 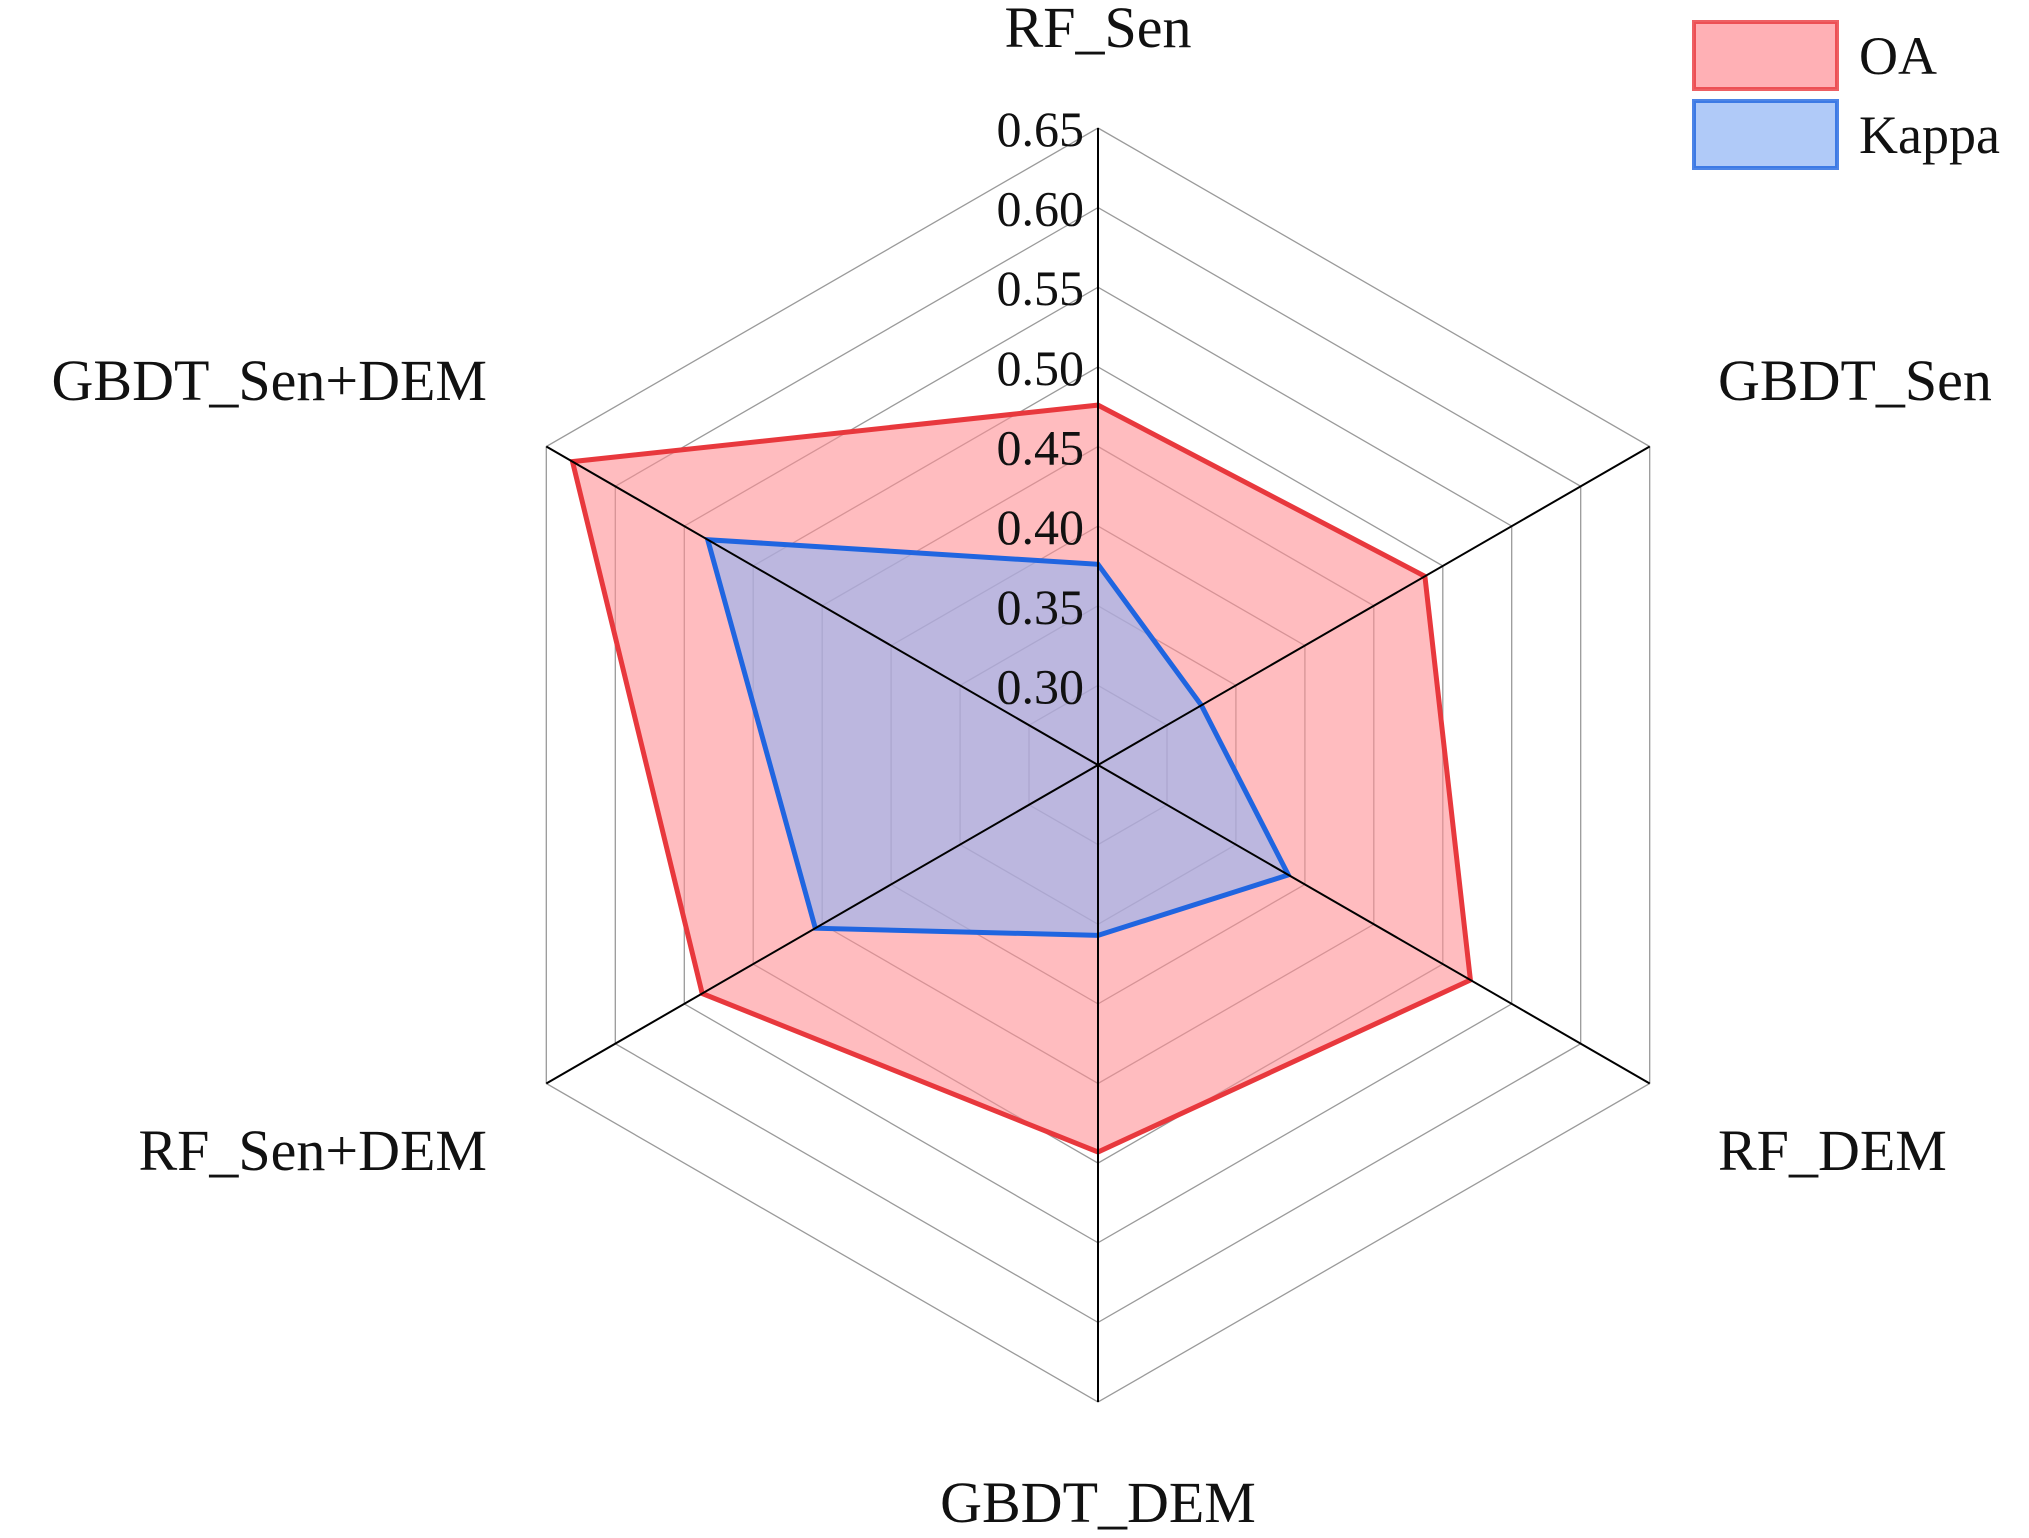 I want to click on tick-label-3: 0.45, so click(x=1041, y=448).